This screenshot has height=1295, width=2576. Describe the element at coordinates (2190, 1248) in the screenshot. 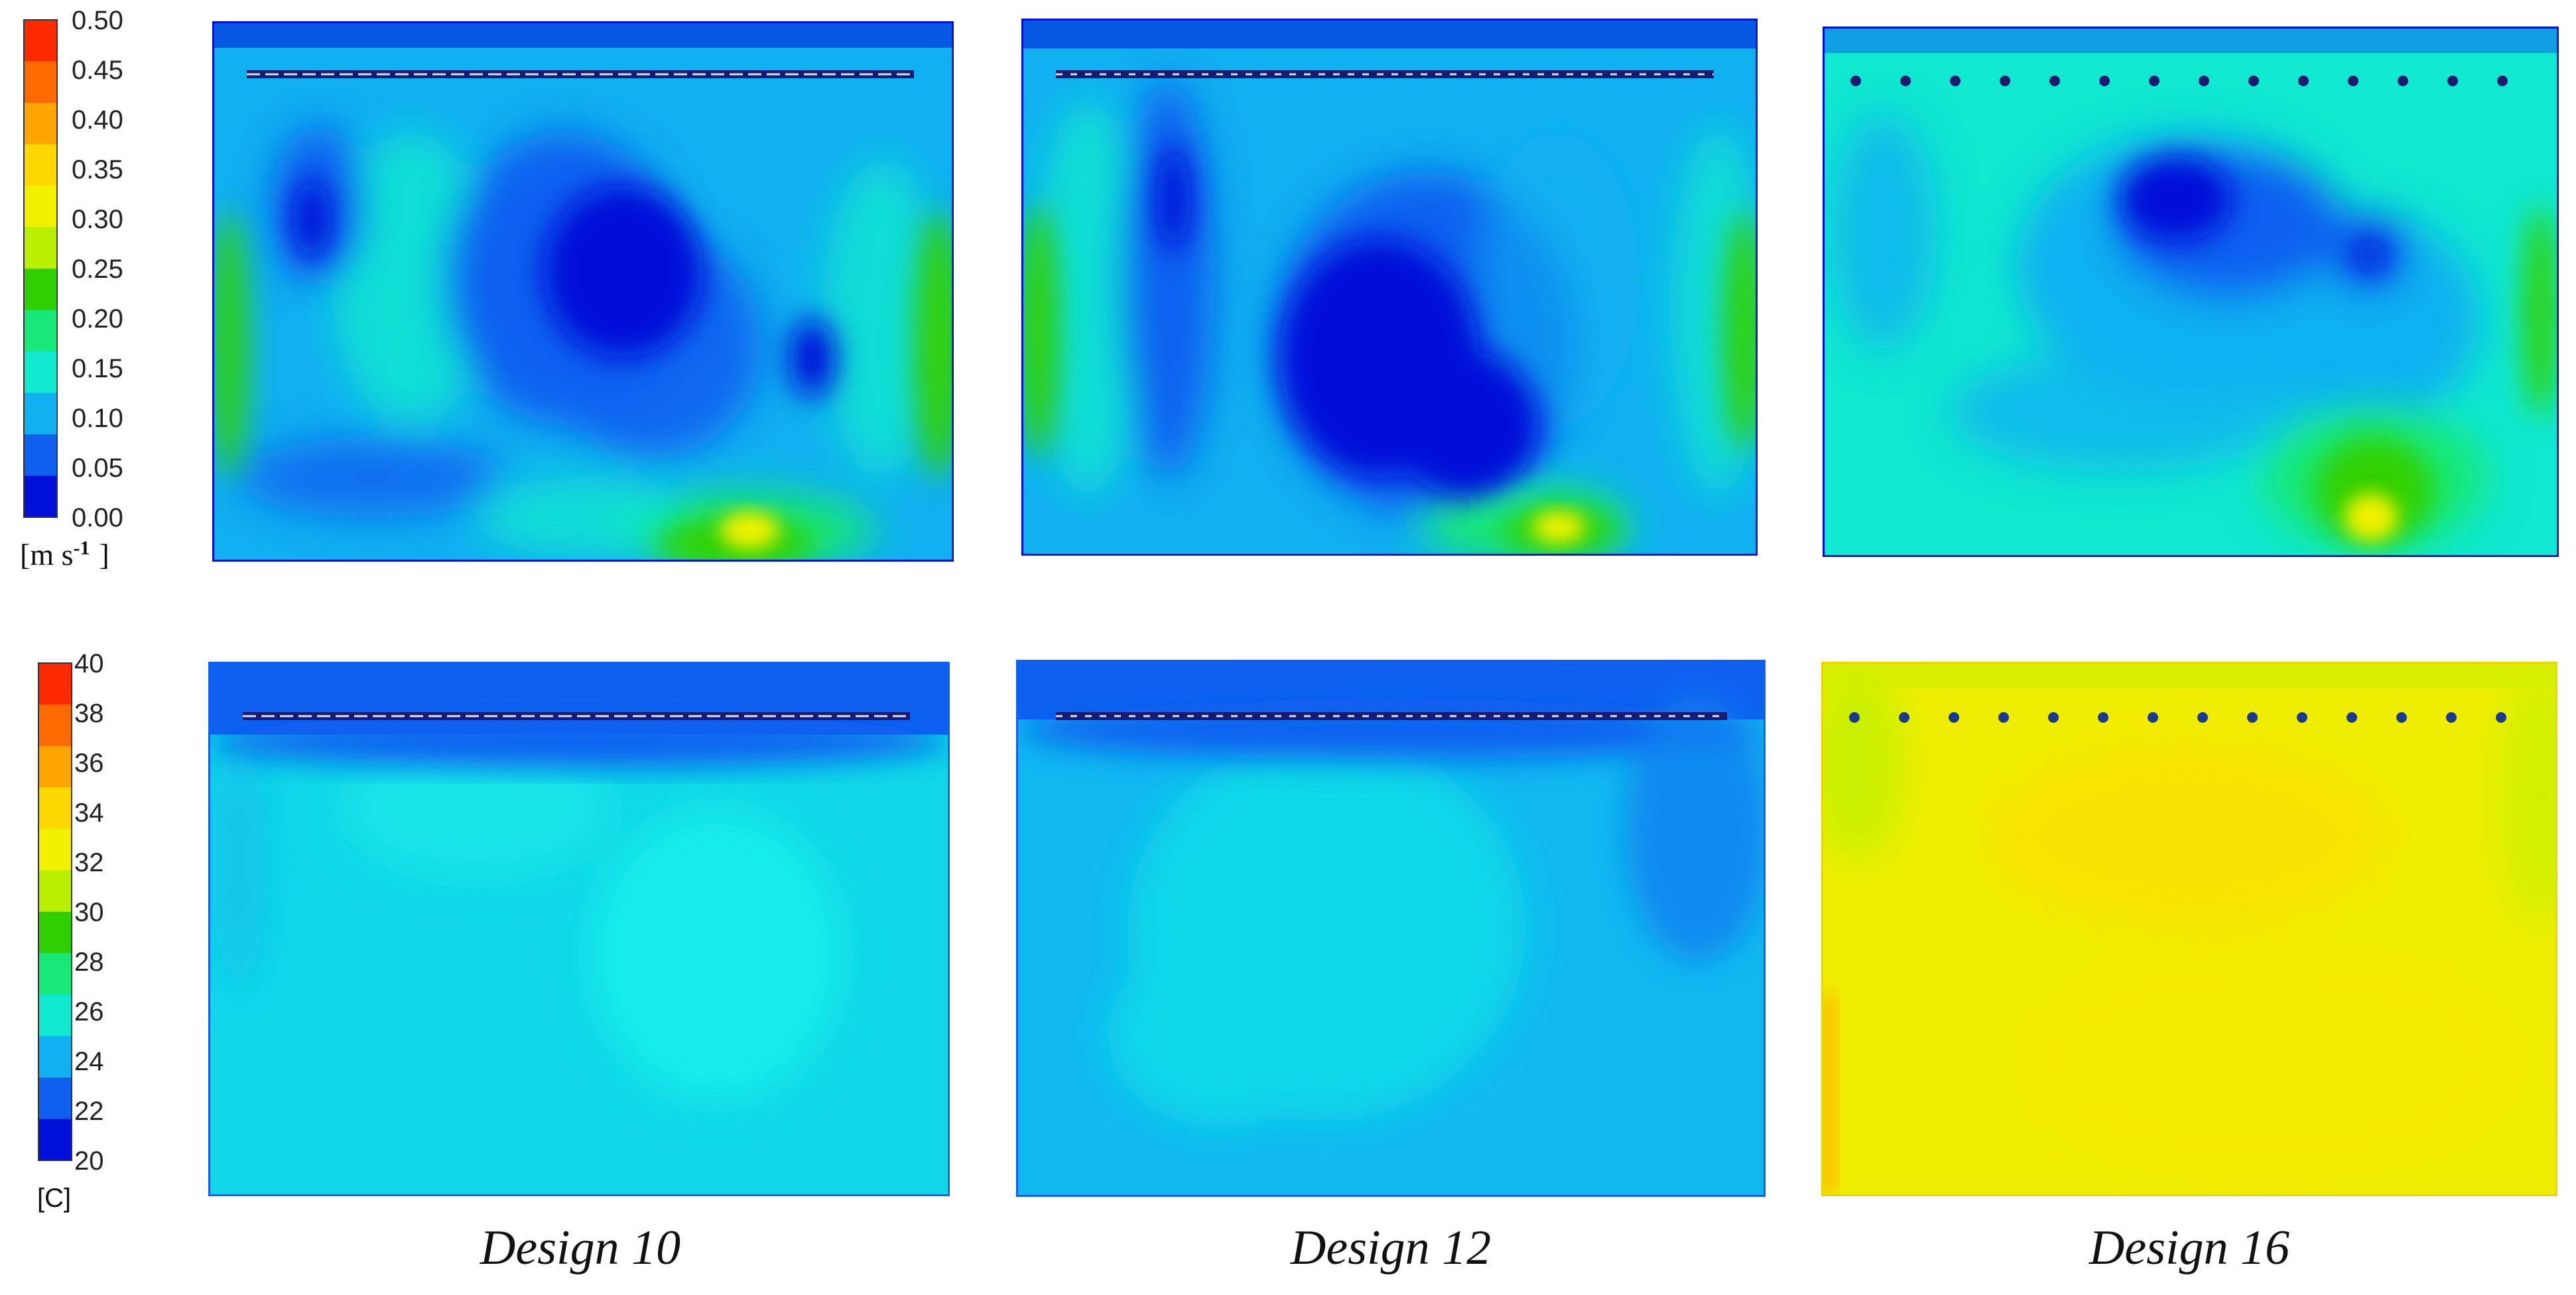

I see `design-16-caption: Design 16` at that location.